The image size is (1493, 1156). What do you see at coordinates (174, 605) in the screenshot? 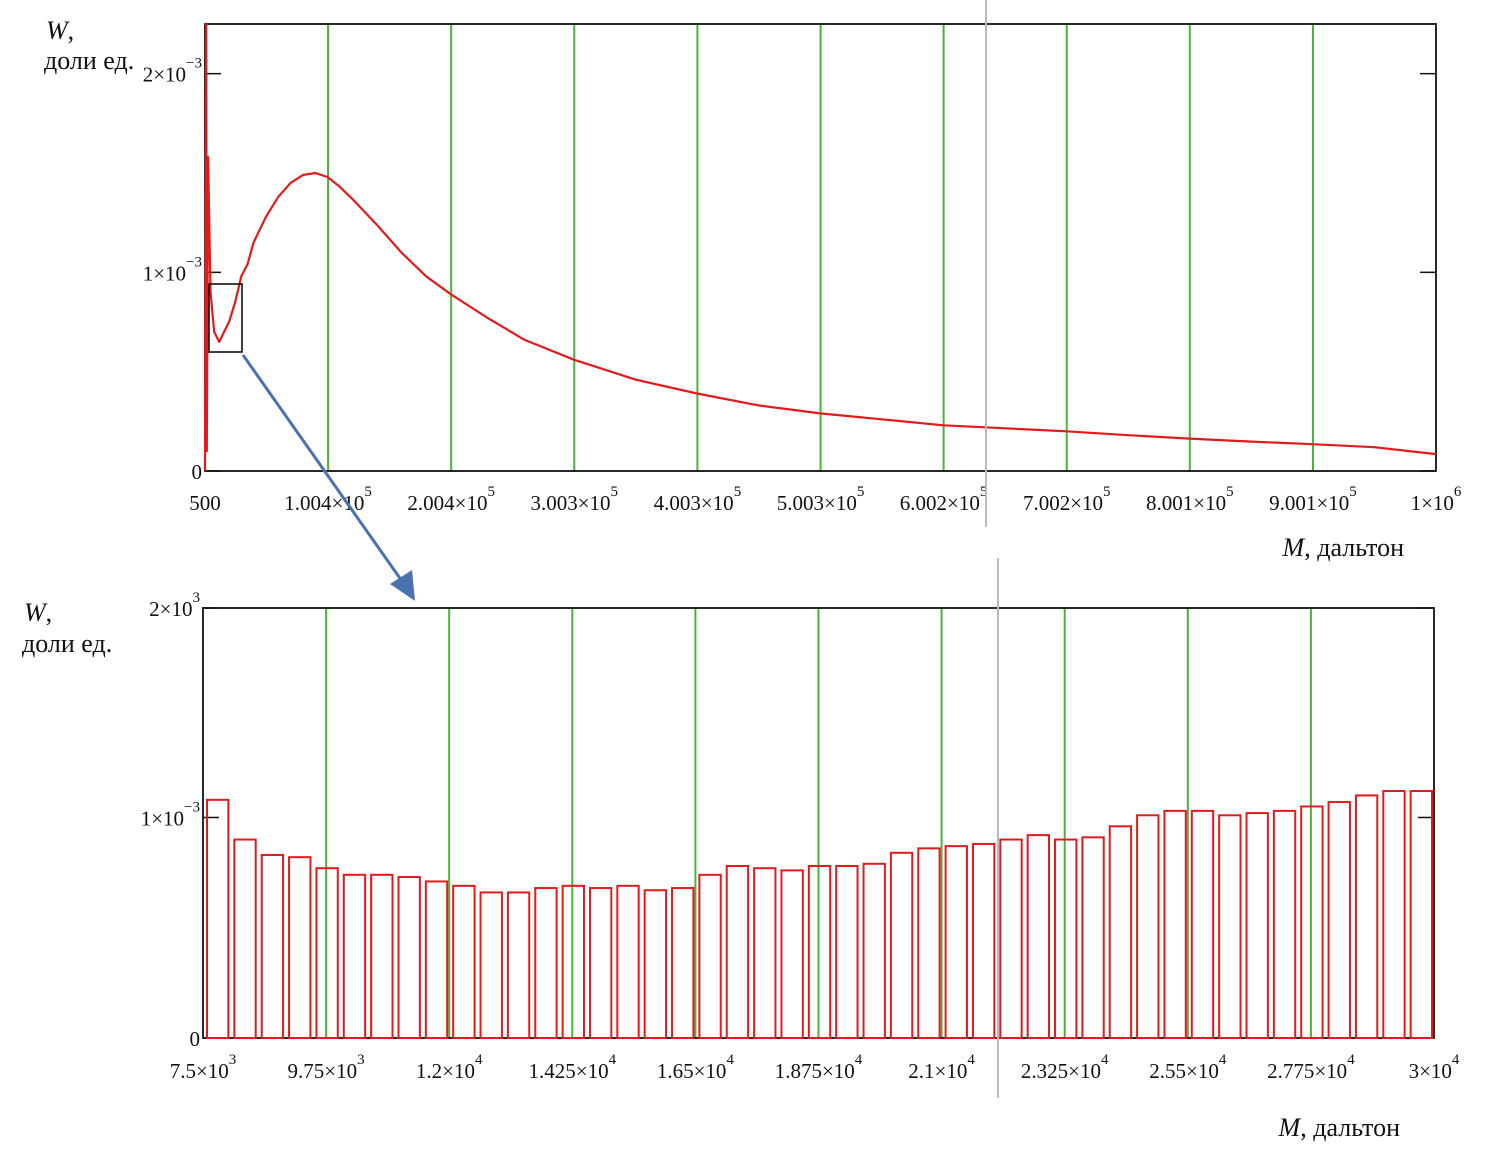
I see `chart2-y-tick-label: 2×10³` at bounding box center [174, 605].